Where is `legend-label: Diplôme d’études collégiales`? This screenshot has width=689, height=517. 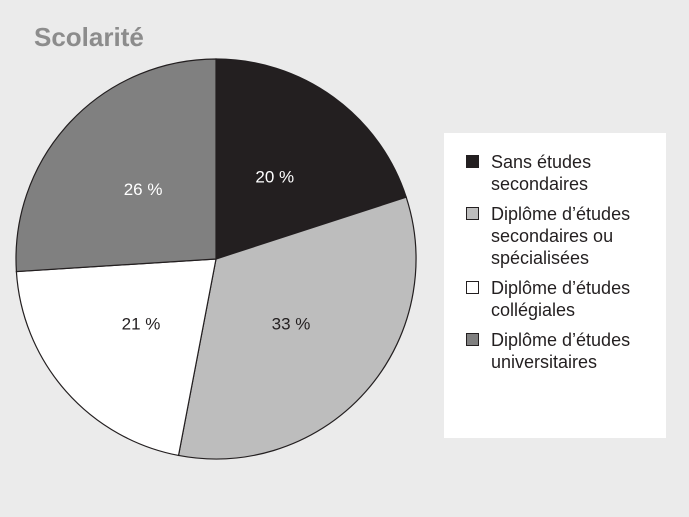
legend-label: Diplôme d’études collégiales is located at coordinates (561, 299).